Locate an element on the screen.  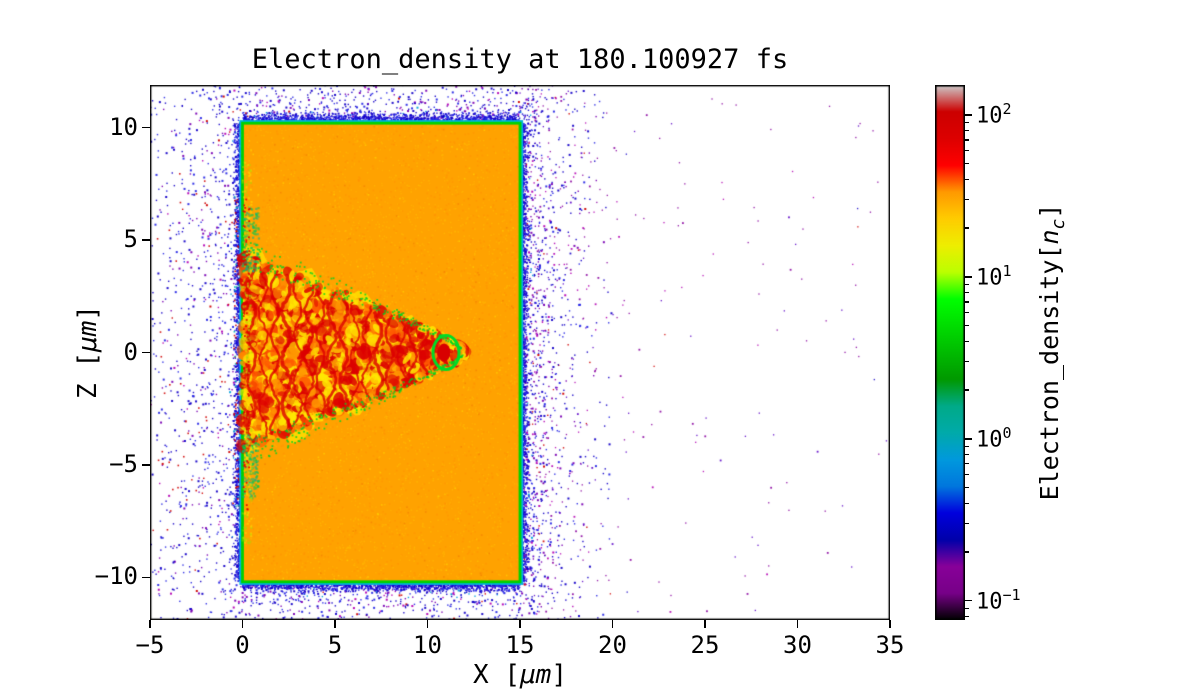
x-tick-label: 30 is located at coordinates (797, 645).